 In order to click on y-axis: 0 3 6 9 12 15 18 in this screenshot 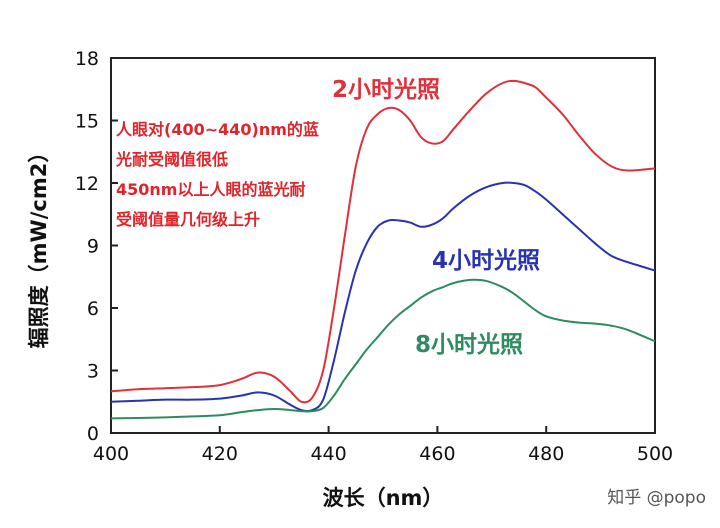, I will do `click(96, 246)`.